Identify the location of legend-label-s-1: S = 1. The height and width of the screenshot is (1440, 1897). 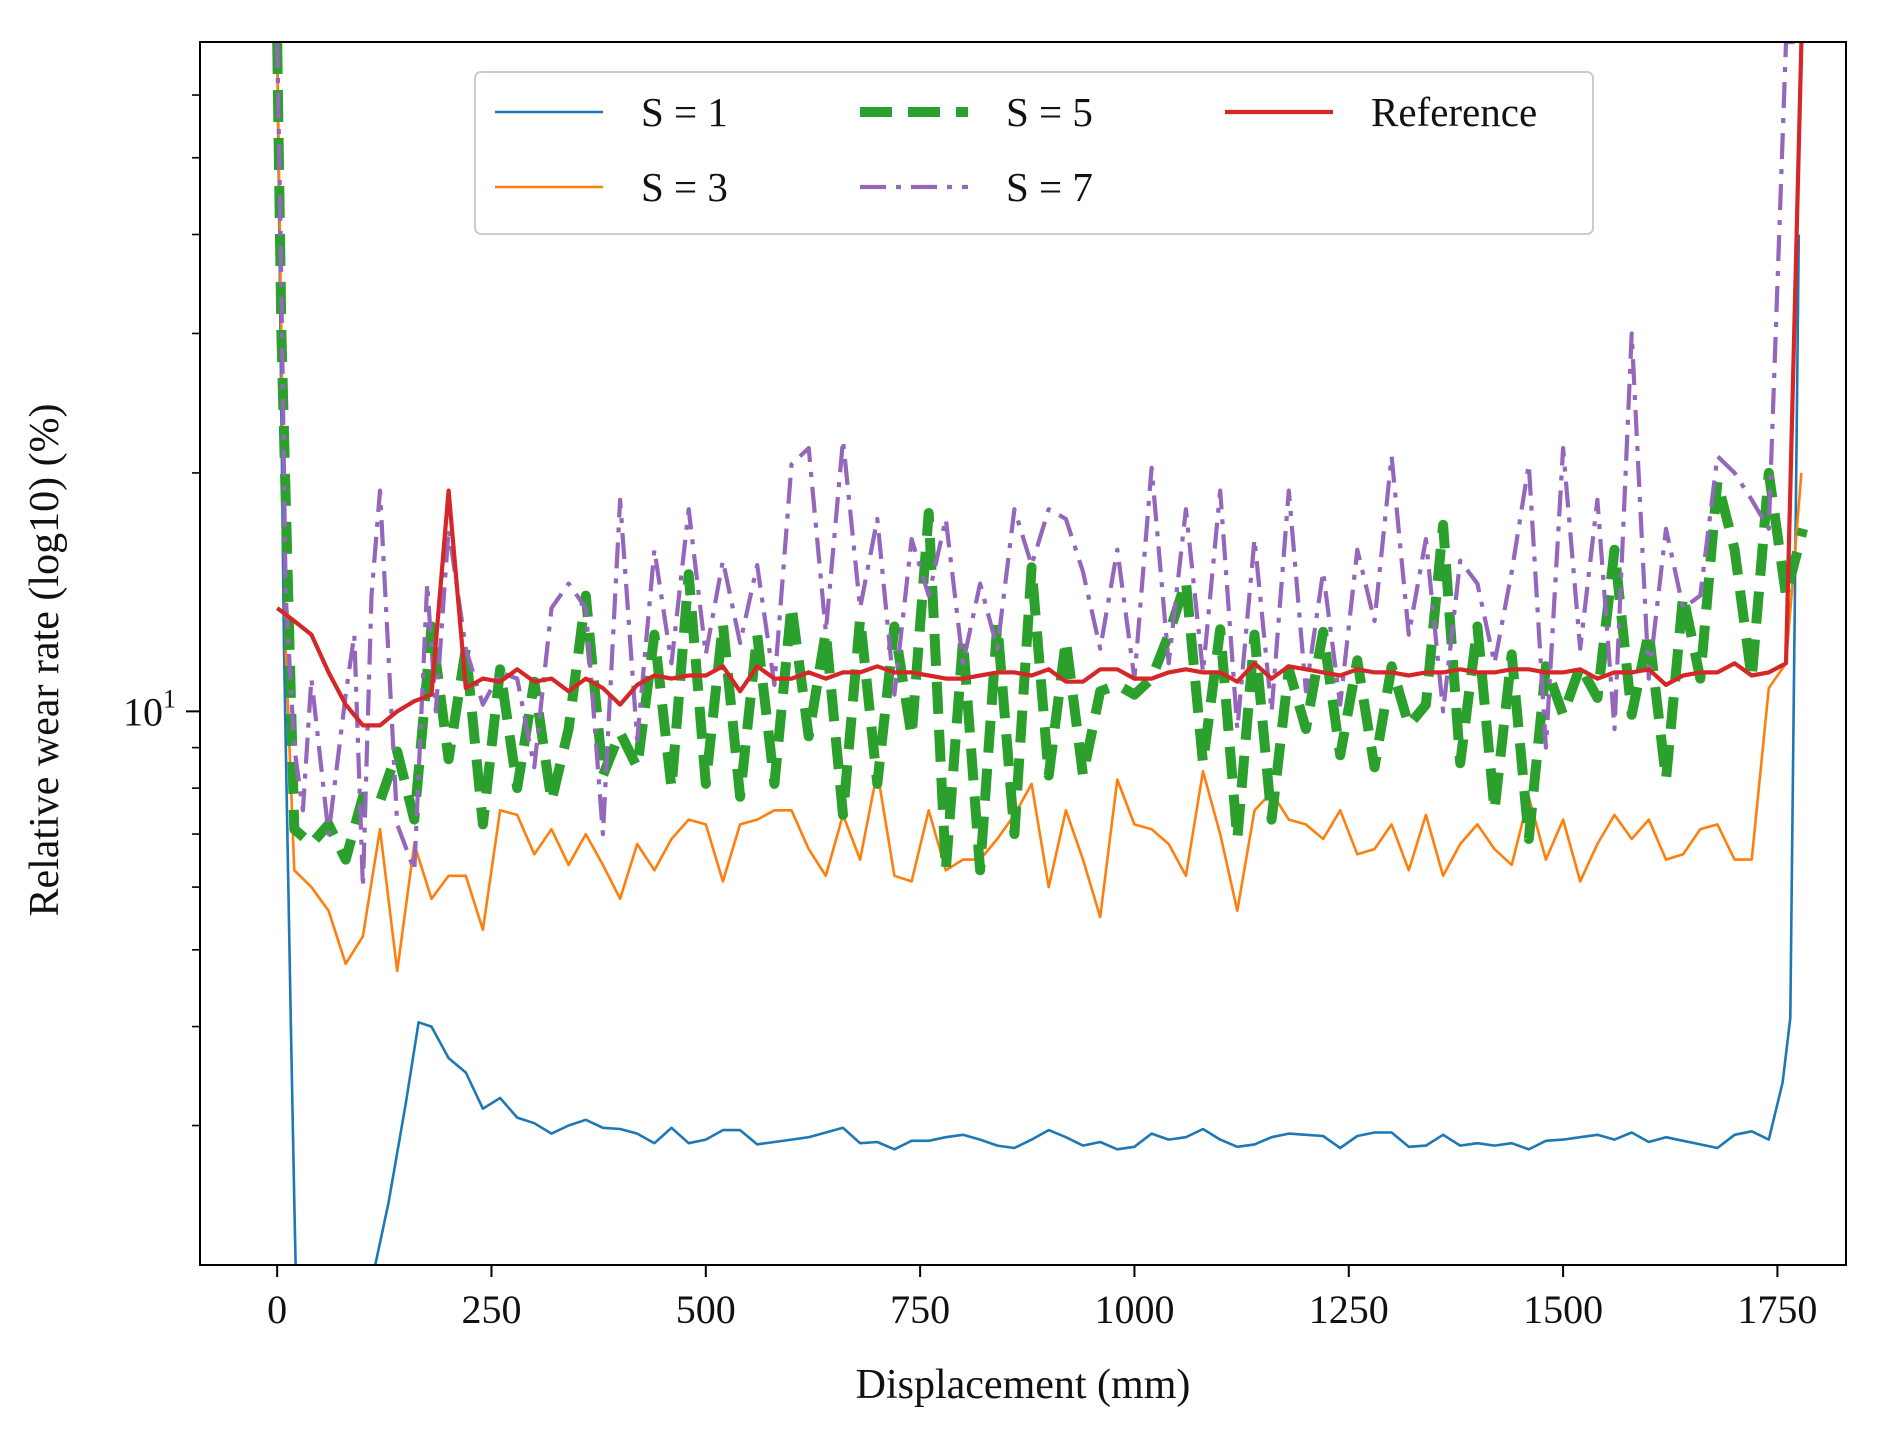
(684, 112).